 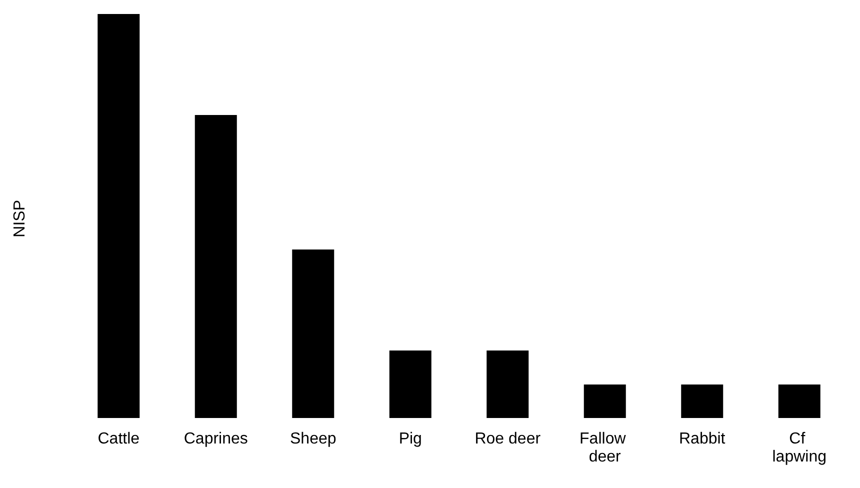 What do you see at coordinates (216, 439) in the screenshot?
I see `x-tick-label: Caprines` at bounding box center [216, 439].